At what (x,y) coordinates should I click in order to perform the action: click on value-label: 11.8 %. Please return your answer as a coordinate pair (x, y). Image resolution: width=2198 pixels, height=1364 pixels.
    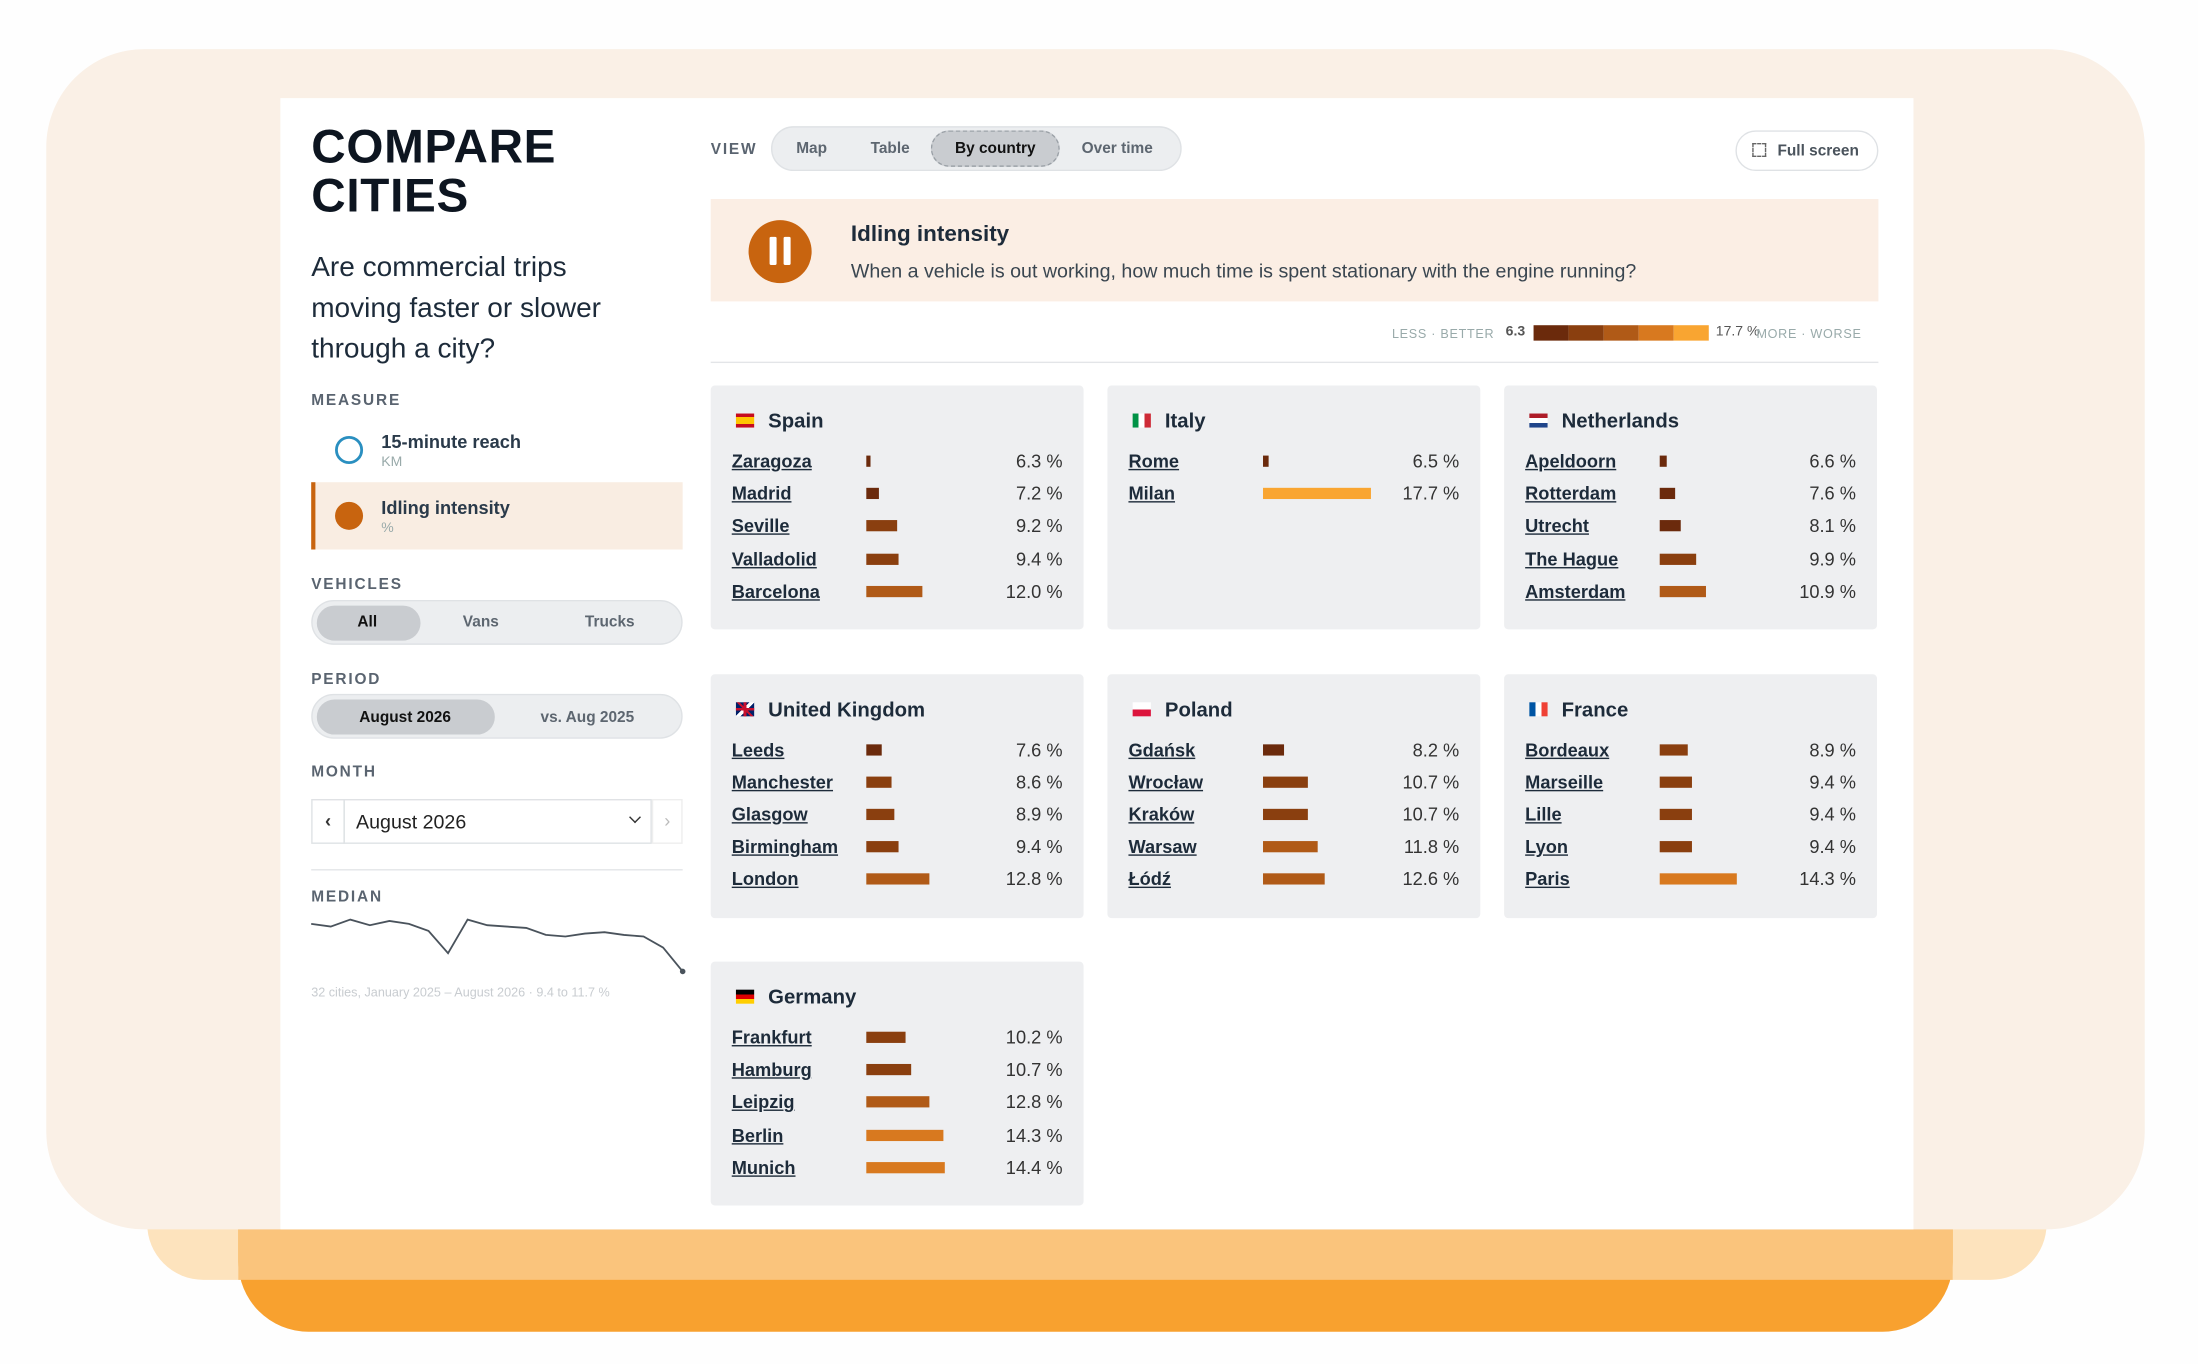
    Looking at the image, I should click on (1431, 847).